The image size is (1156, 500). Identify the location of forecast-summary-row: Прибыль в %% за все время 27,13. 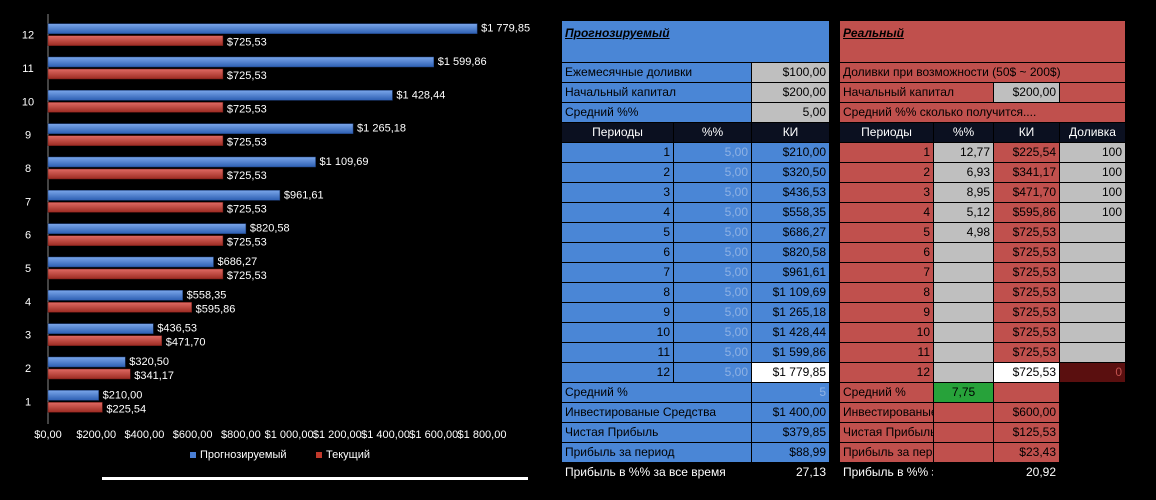
(695, 472).